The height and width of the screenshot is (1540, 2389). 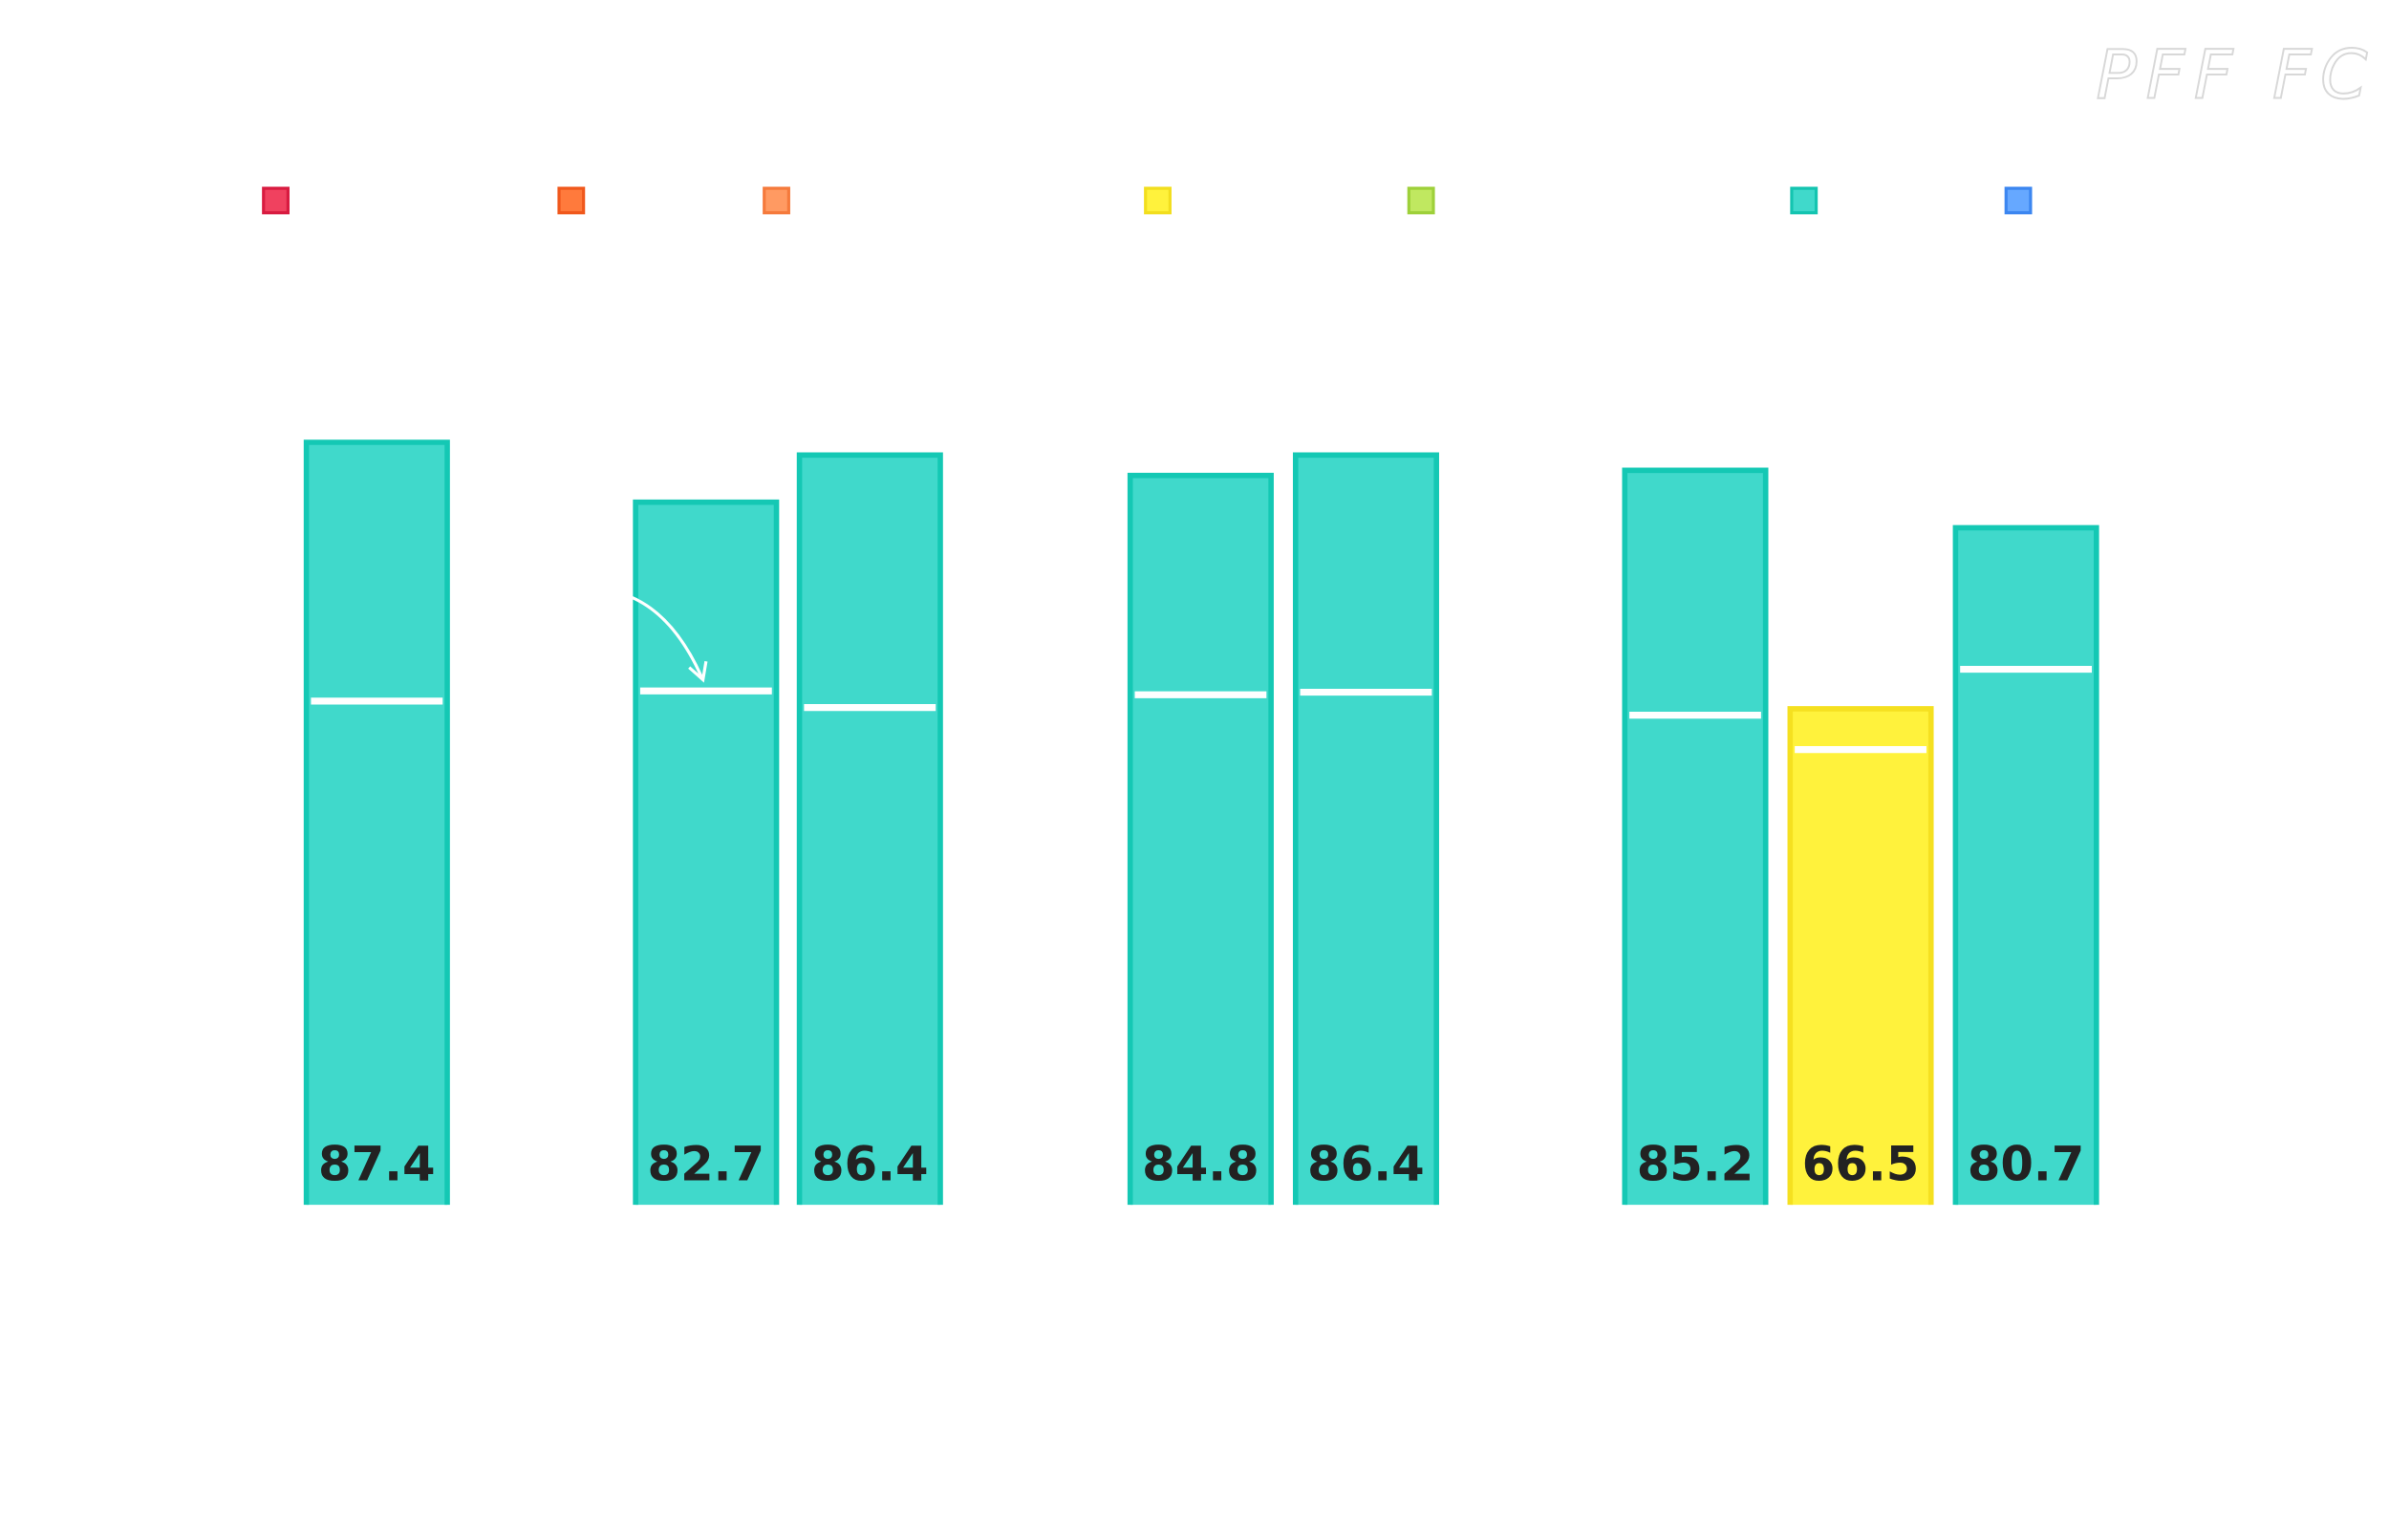 I want to click on logo: PFF FC, so click(x=2237, y=75).